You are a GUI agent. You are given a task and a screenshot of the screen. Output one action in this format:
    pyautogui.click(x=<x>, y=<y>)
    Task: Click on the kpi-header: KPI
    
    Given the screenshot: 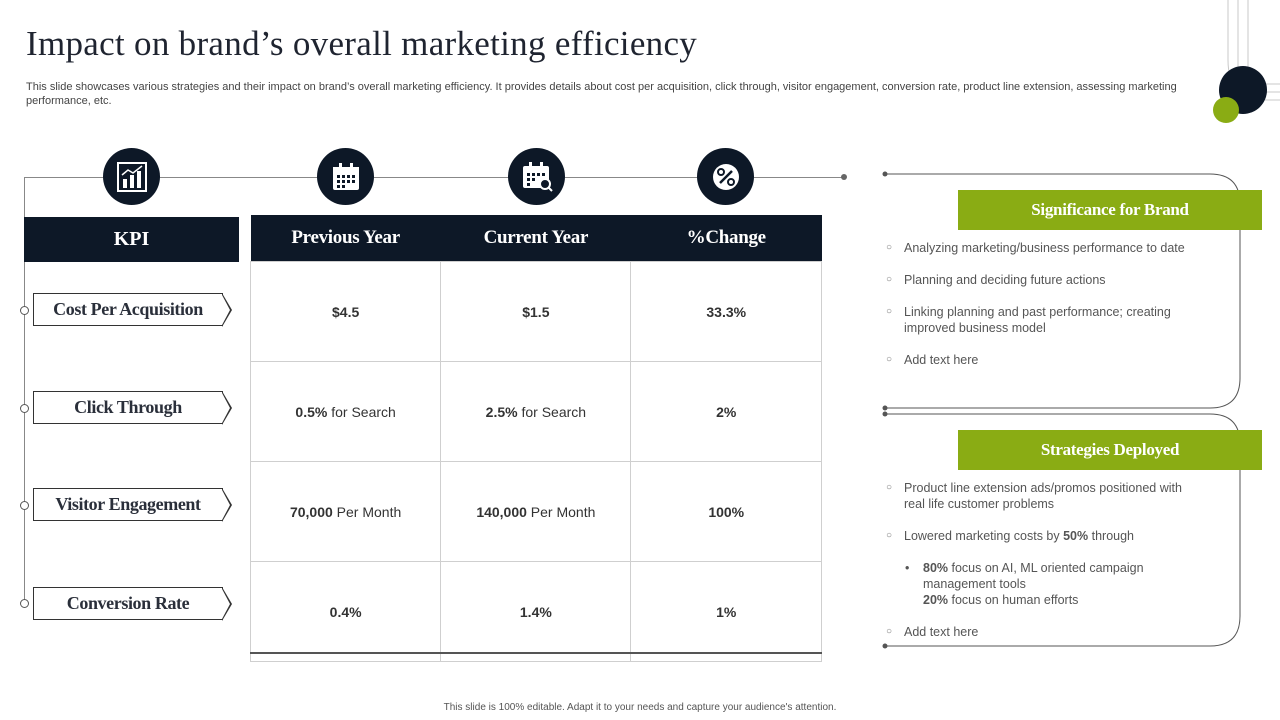 What is the action you would take?
    pyautogui.click(x=131, y=239)
    